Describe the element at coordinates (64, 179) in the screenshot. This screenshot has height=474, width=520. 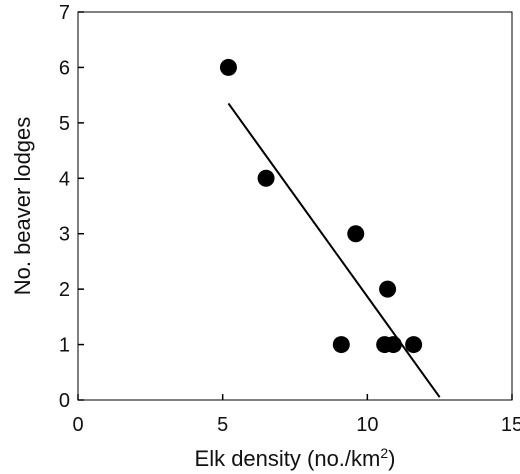
I see `y-tick-label: 4` at that location.